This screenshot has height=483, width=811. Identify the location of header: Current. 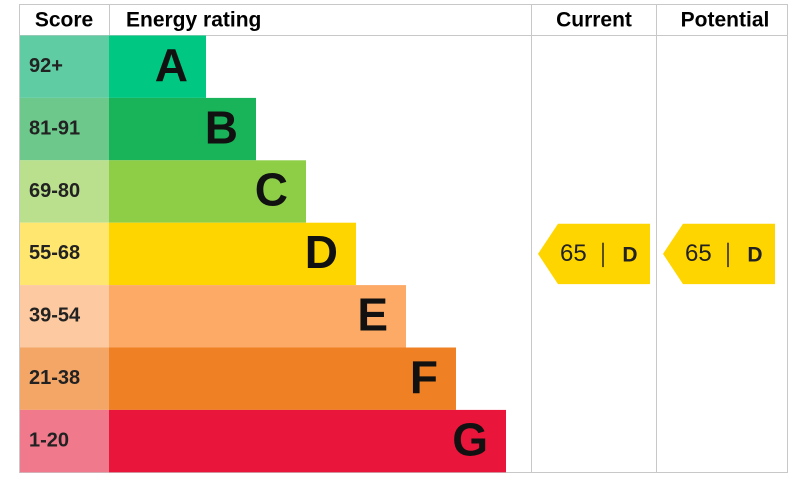
(594, 20).